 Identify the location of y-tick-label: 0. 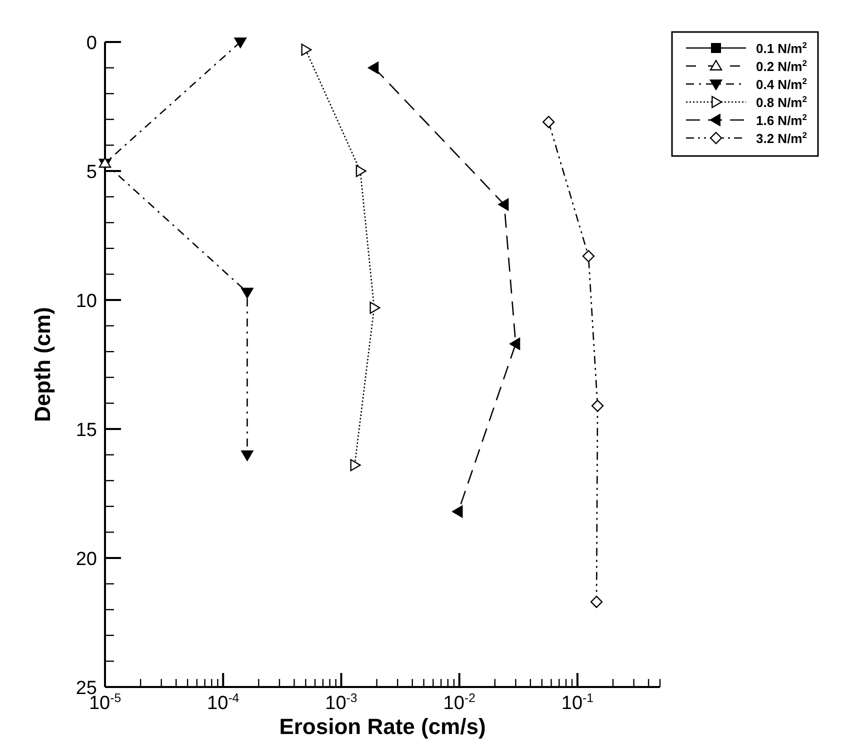
(91, 43).